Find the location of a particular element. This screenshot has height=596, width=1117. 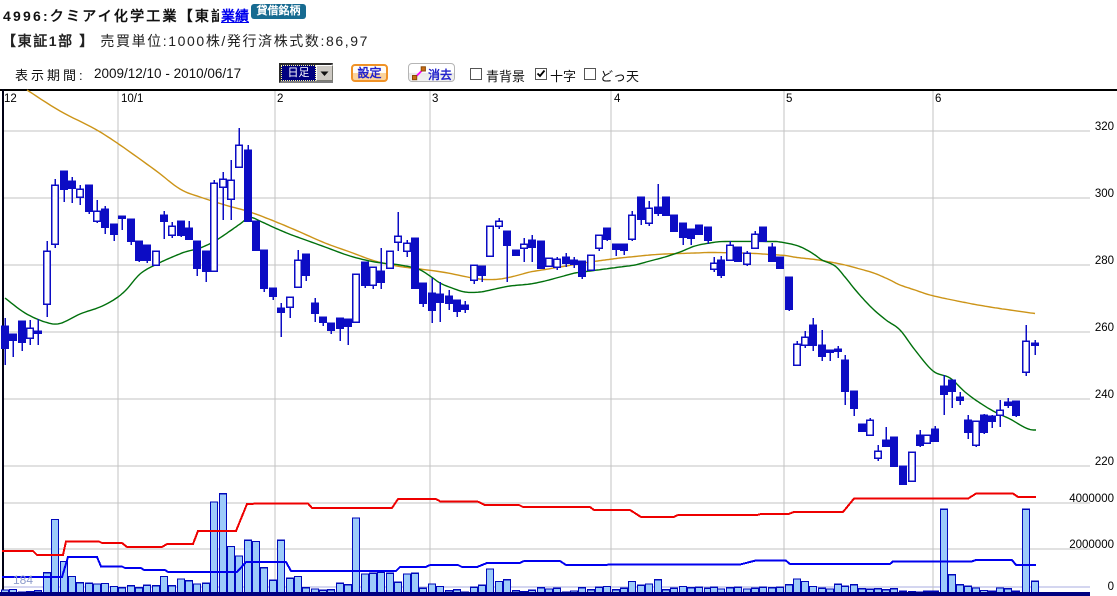

svg-text: 260 is located at coordinates (1104, 328).